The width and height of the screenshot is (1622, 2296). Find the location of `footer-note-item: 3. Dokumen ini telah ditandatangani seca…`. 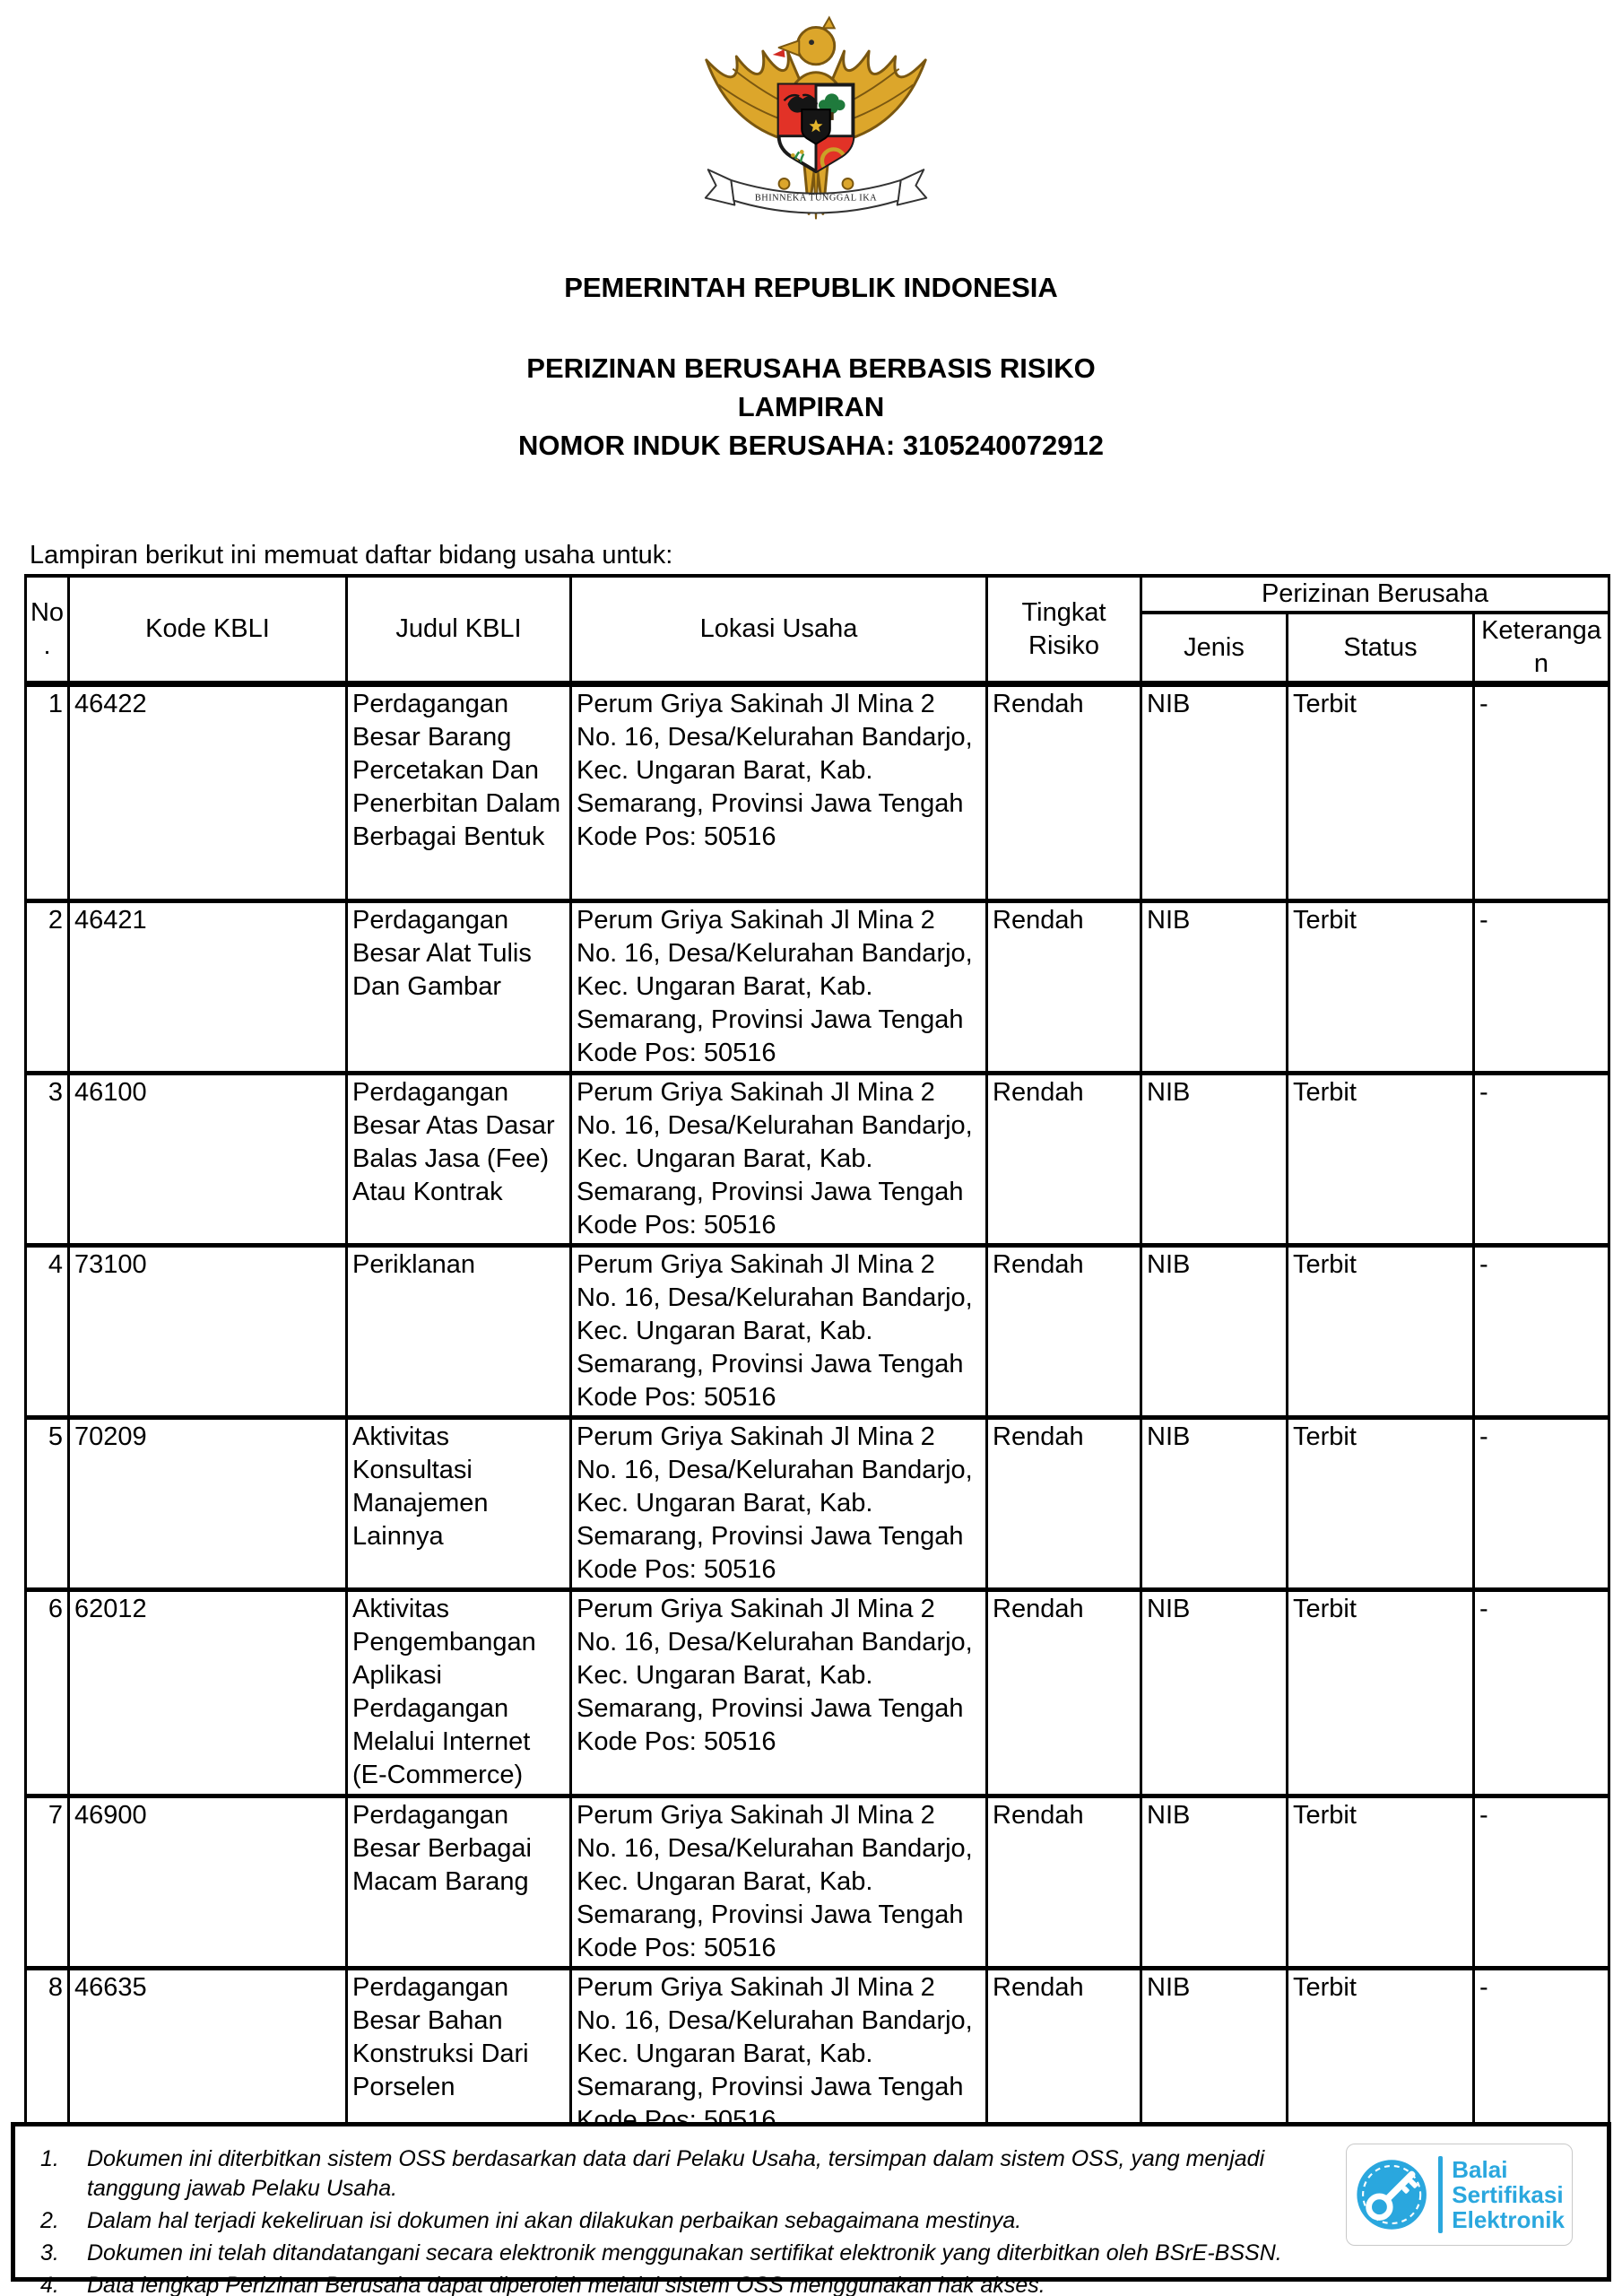

footer-note-item: 3. Dokumen ini telah ditandatangani seca… is located at coordinates (671, 2253).